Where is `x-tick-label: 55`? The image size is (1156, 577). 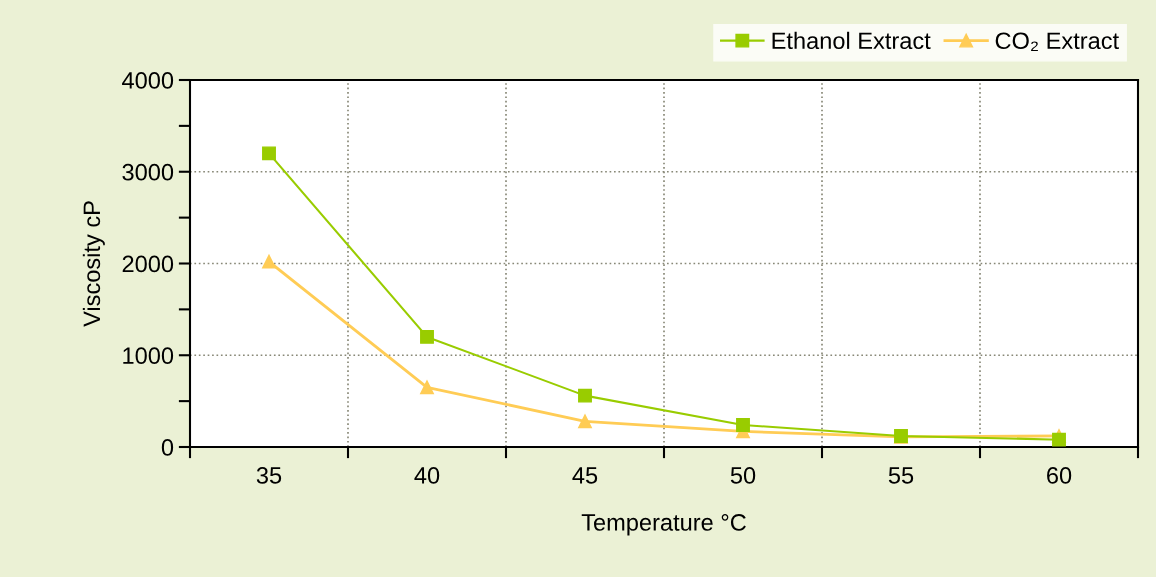
x-tick-label: 55 is located at coordinates (901, 475).